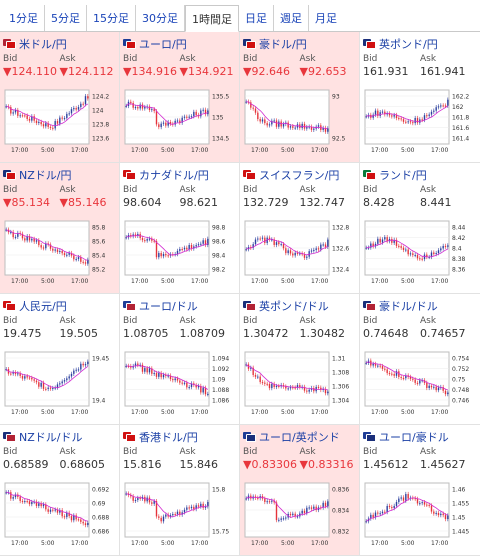 The width and height of the screenshot is (480, 557). Describe the element at coordinates (283, 44) in the screenshot. I see `pair-name: 豪ドル/円` at that location.